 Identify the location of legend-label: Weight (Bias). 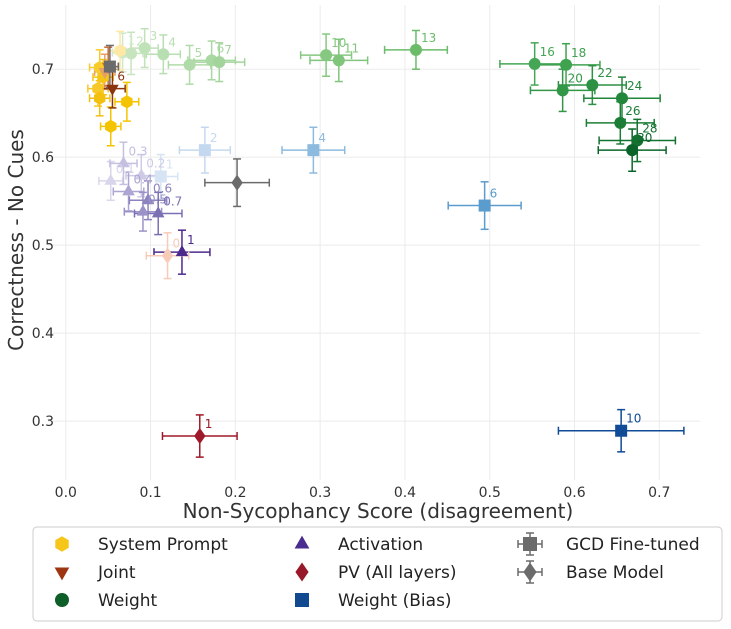
(395, 601).